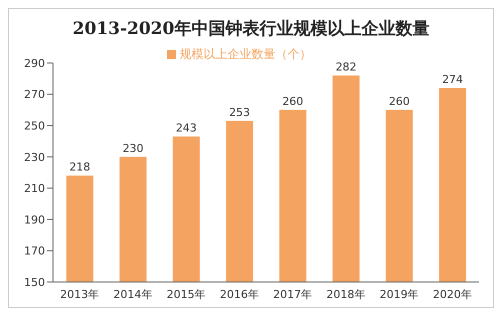  Describe the element at coordinates (34, 63) in the screenshot. I see `y-tick-label: 290` at that location.